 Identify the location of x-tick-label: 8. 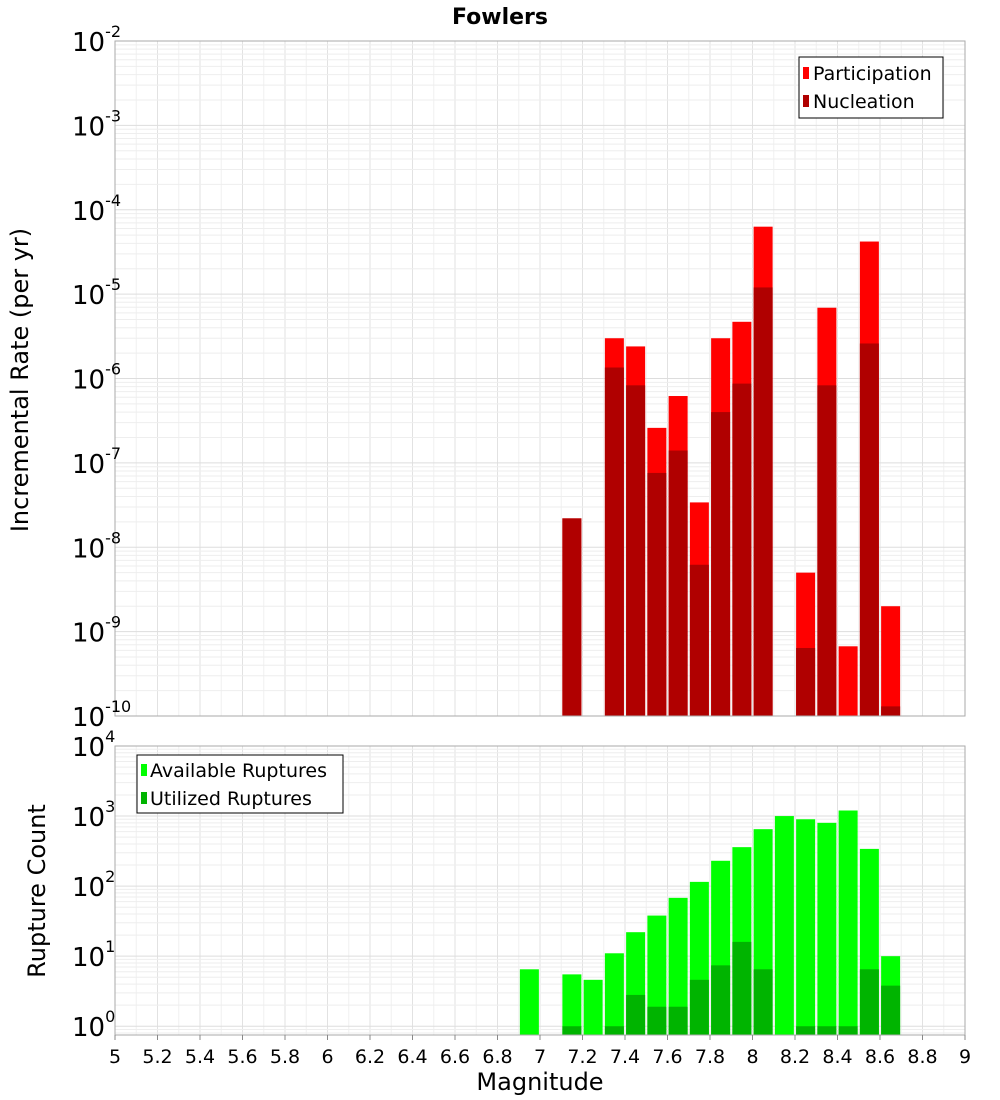
(752, 1057).